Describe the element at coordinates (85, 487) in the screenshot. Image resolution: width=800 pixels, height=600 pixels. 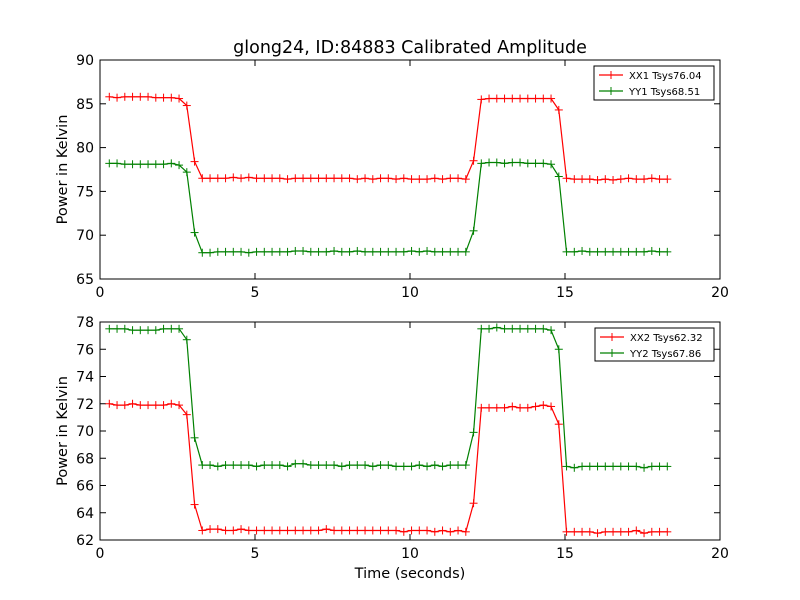
I see `y-tick-label: 66` at that location.